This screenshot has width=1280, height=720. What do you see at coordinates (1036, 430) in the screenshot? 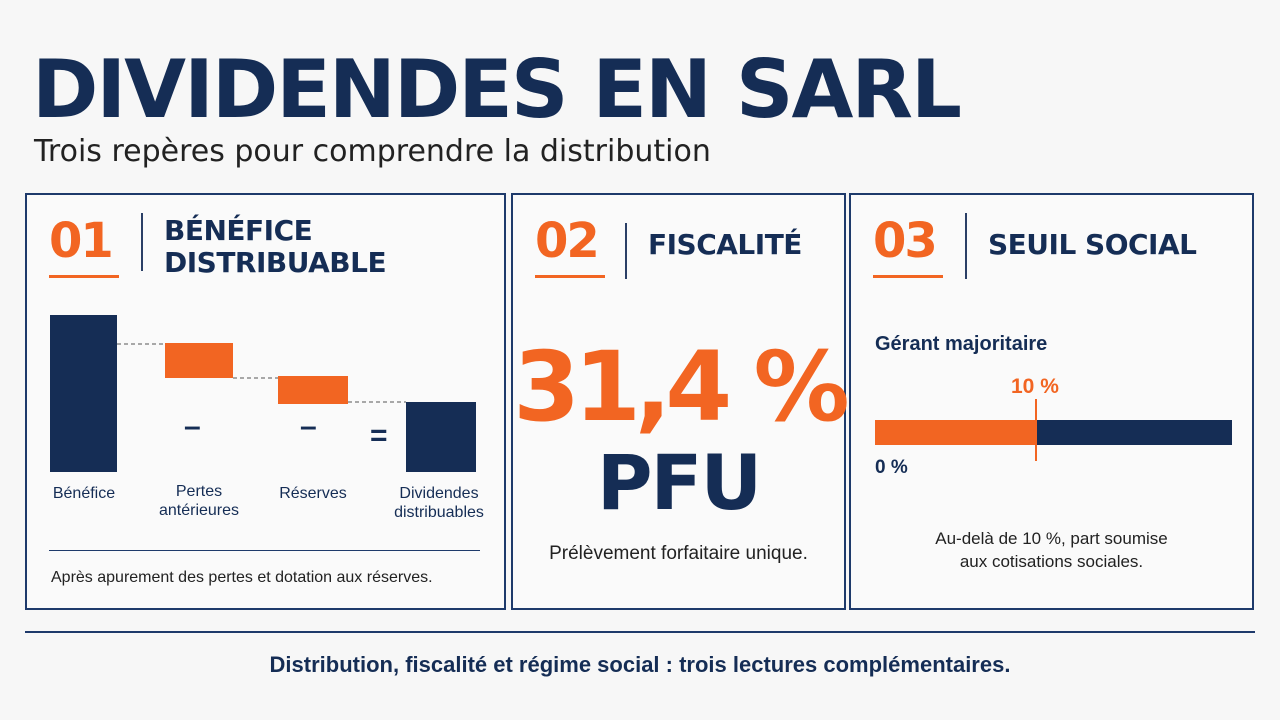
I see `threshold-marker` at bounding box center [1036, 430].